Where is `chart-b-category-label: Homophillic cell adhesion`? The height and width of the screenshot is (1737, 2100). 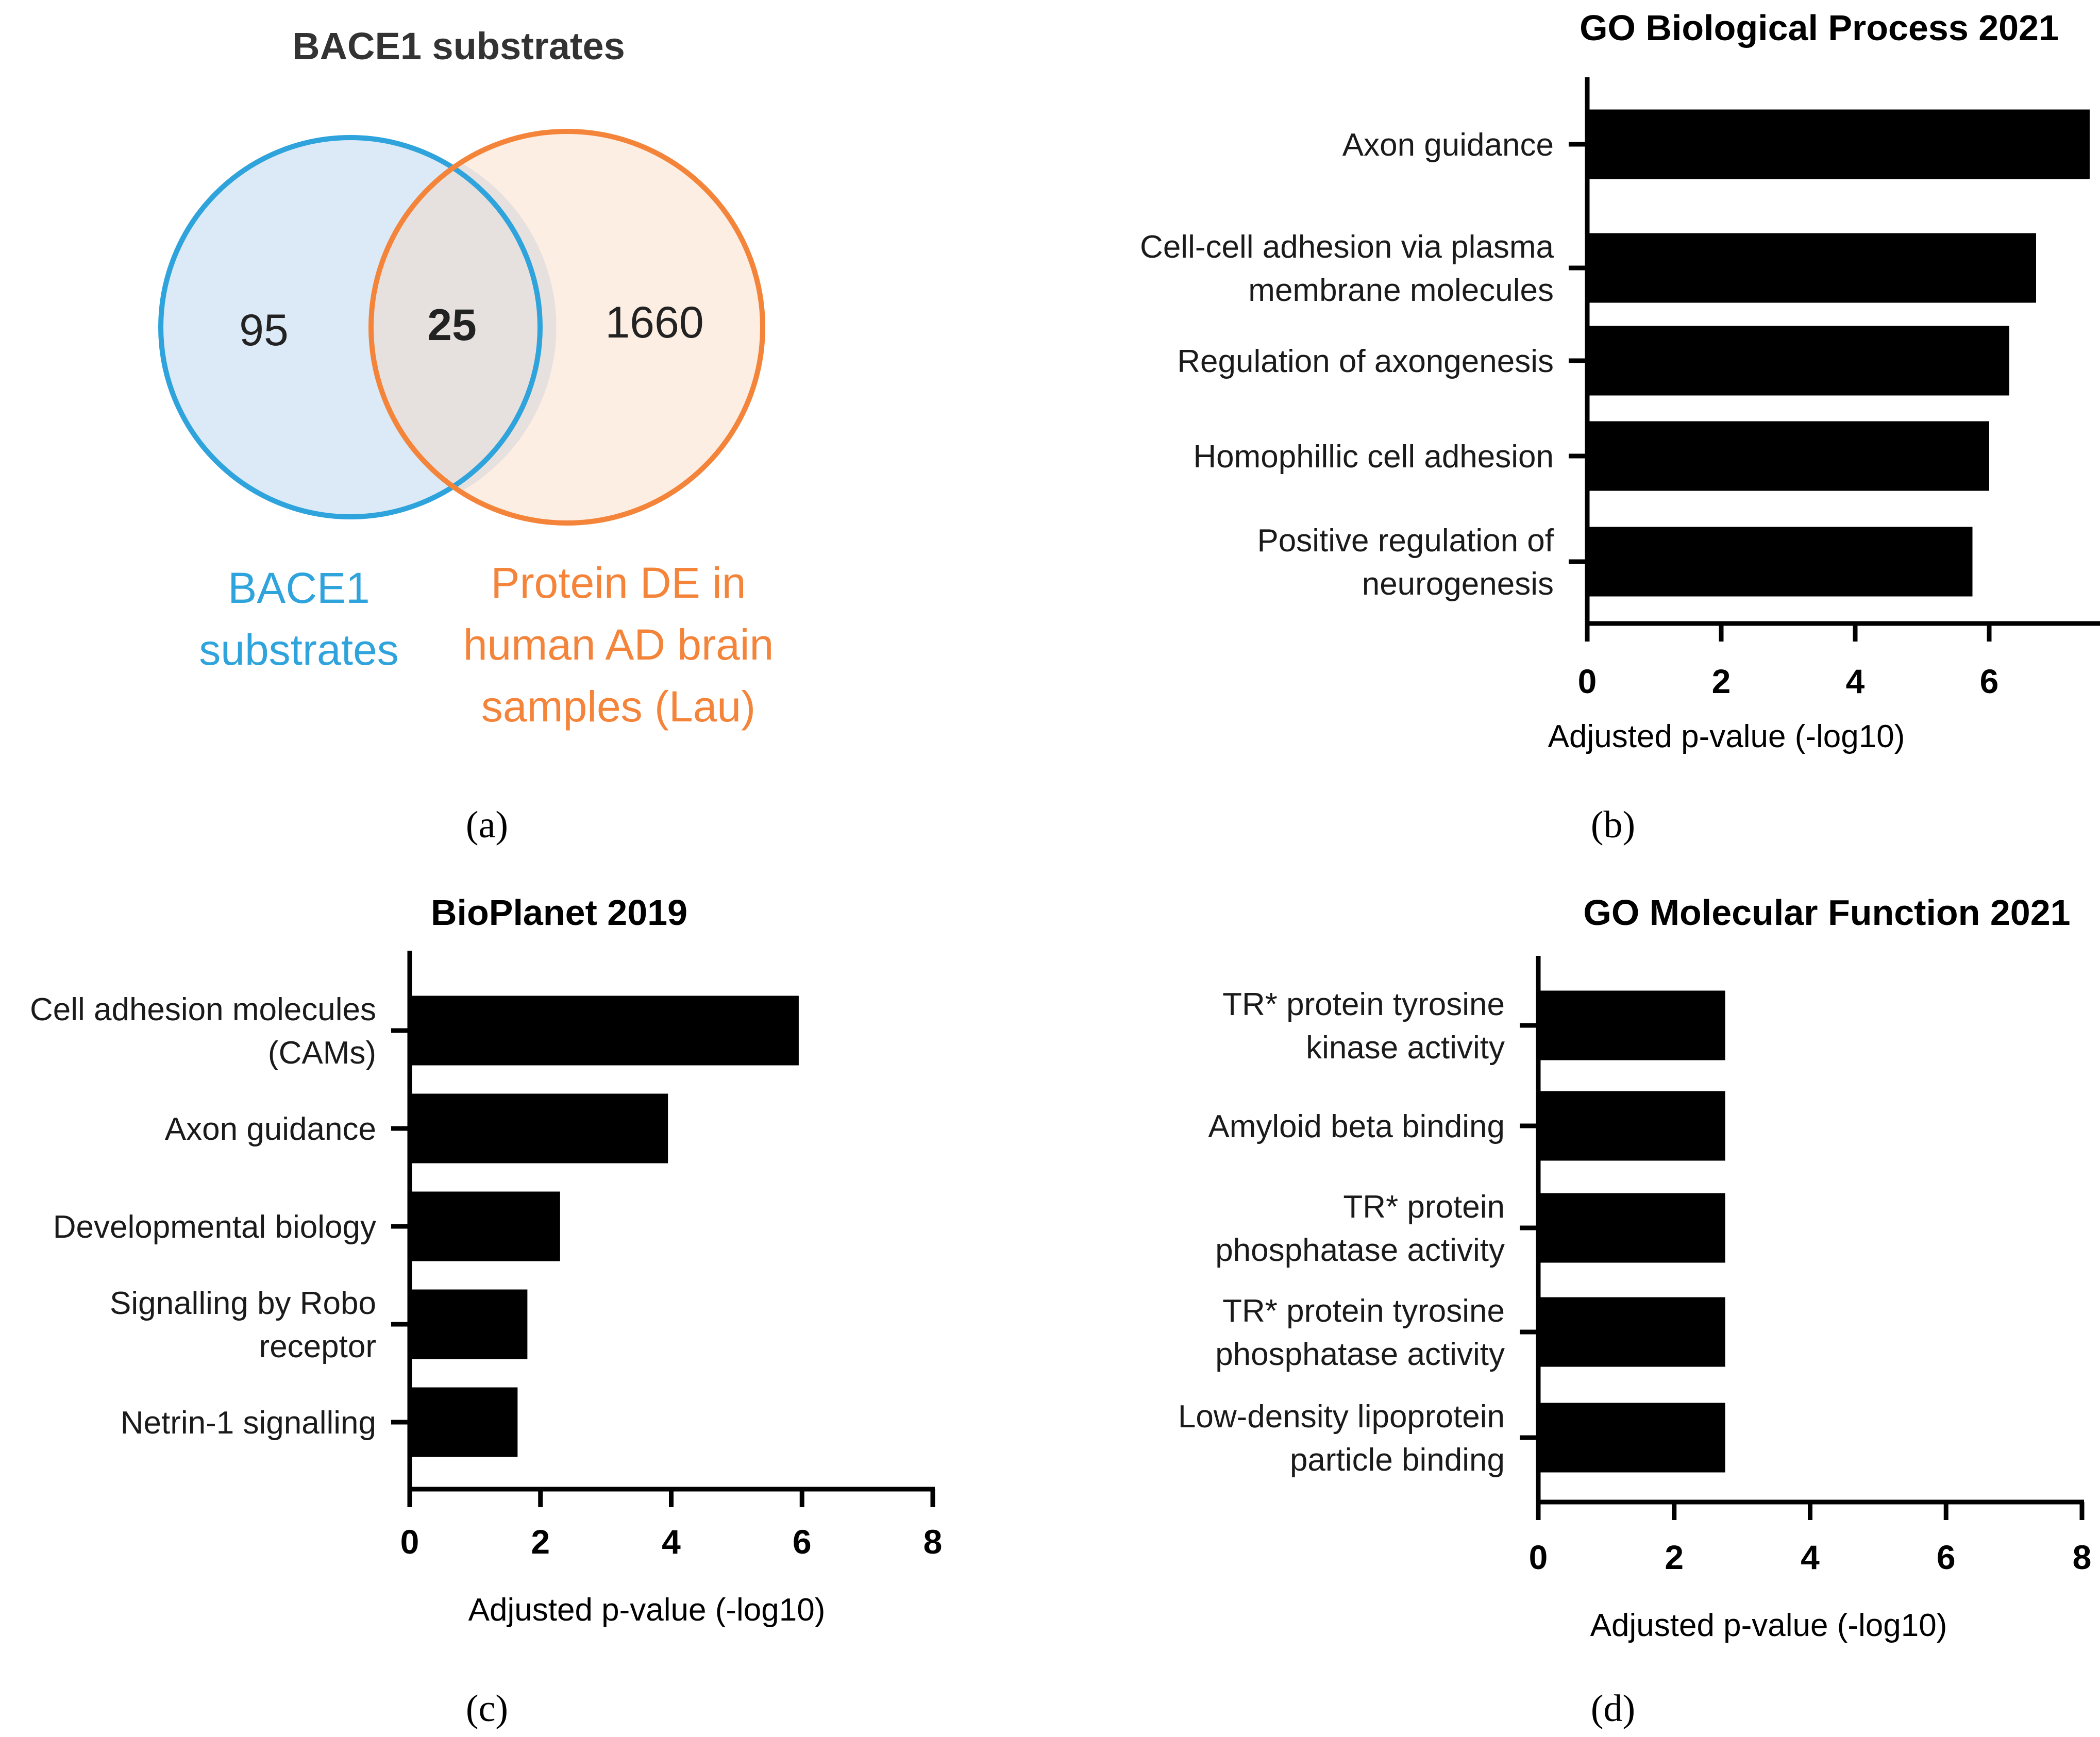 chart-b-category-label: Homophillic cell adhesion is located at coordinates (1373, 457).